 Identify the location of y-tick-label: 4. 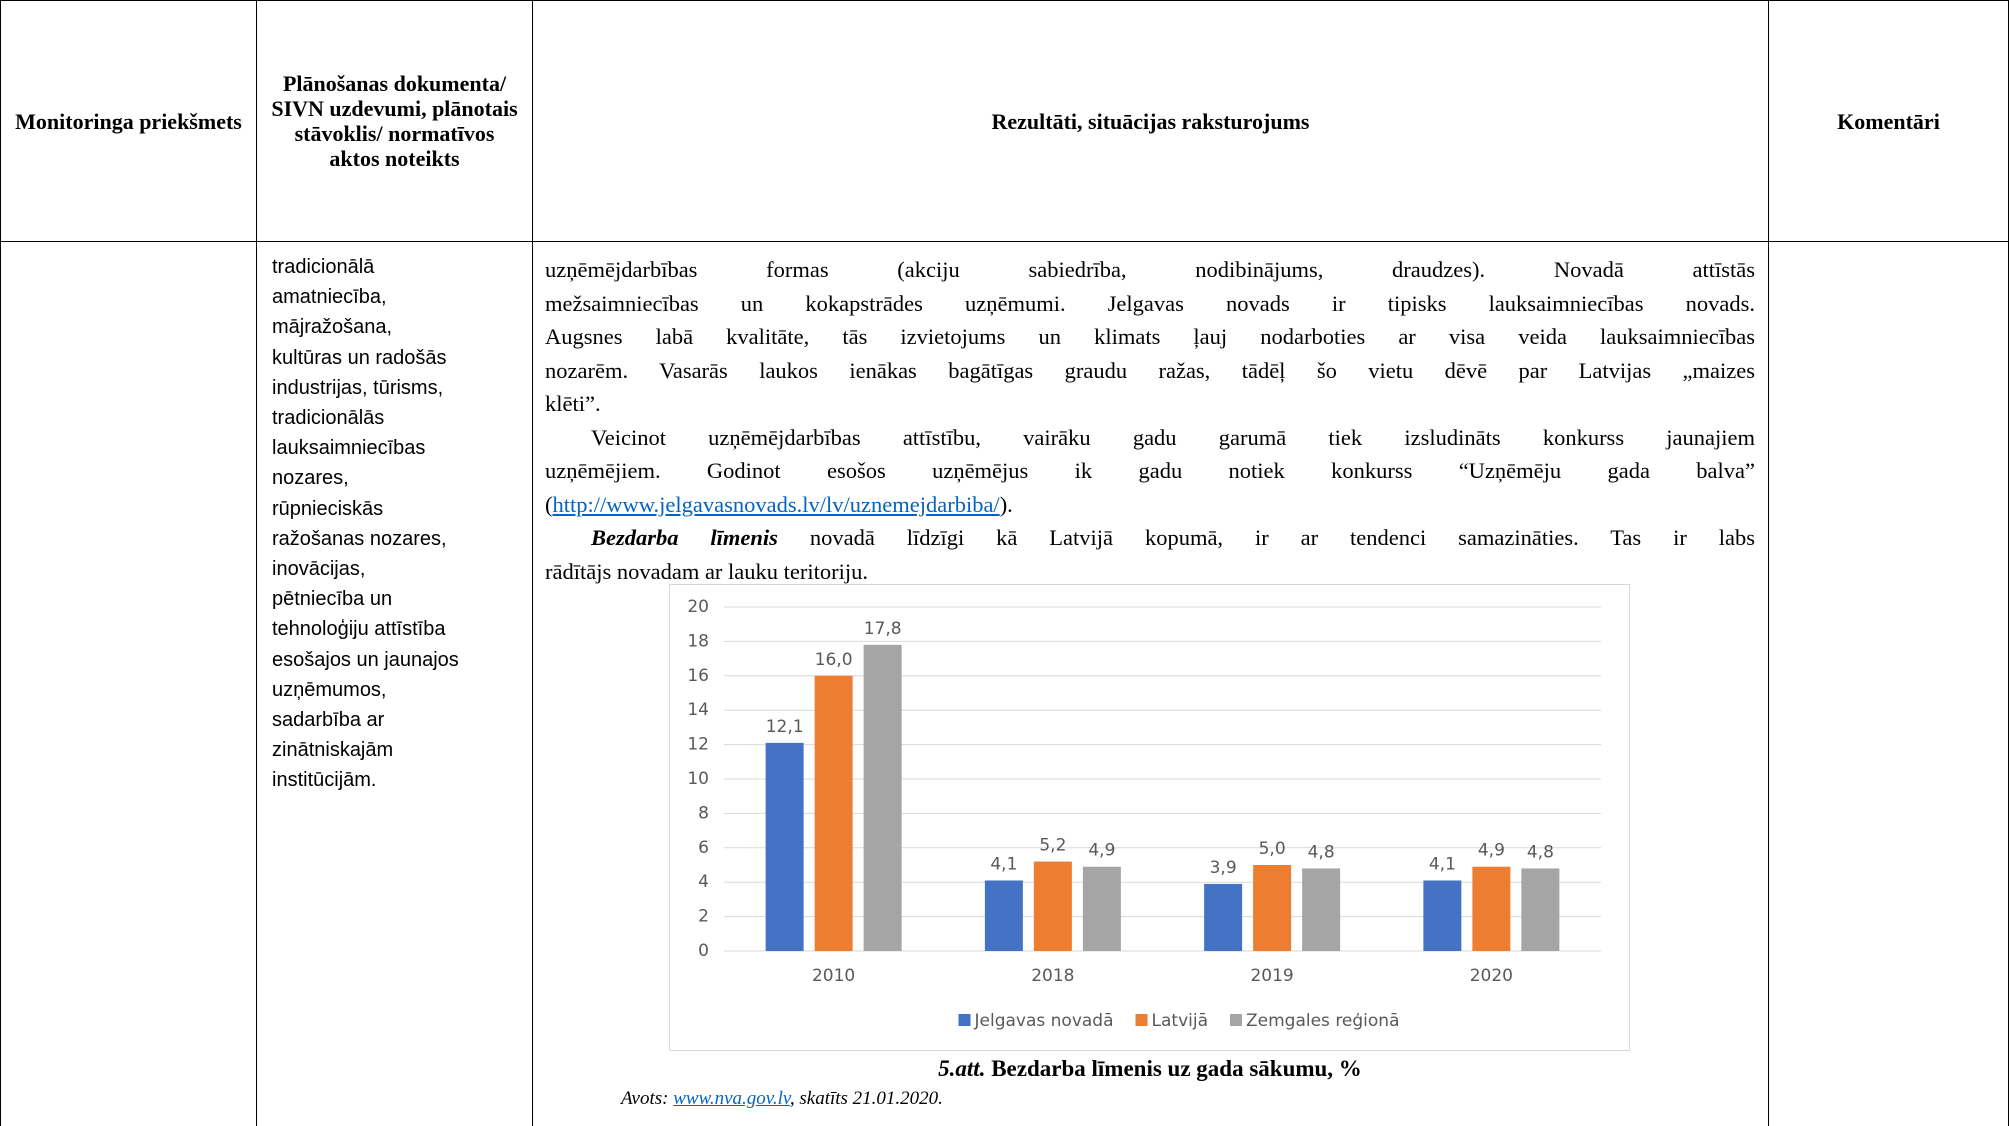
(703, 882).